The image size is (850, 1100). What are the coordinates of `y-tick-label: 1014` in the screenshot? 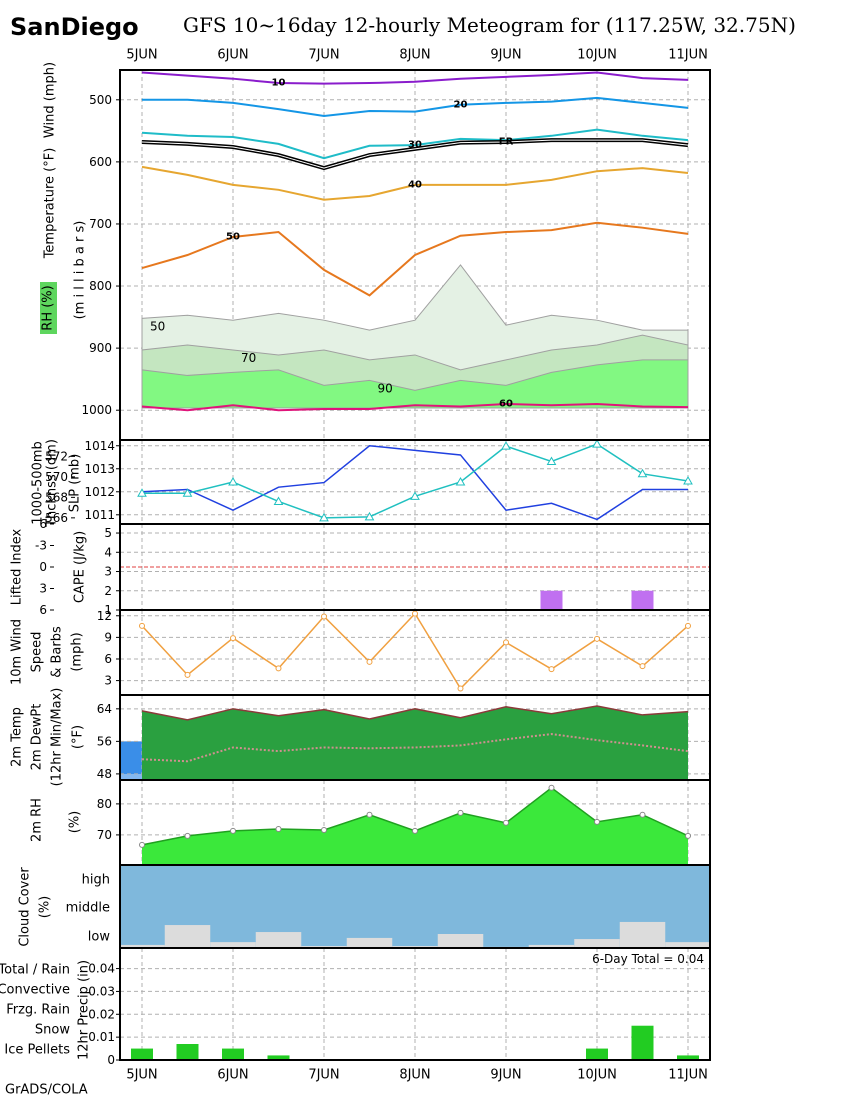 It's located at (99, 446).